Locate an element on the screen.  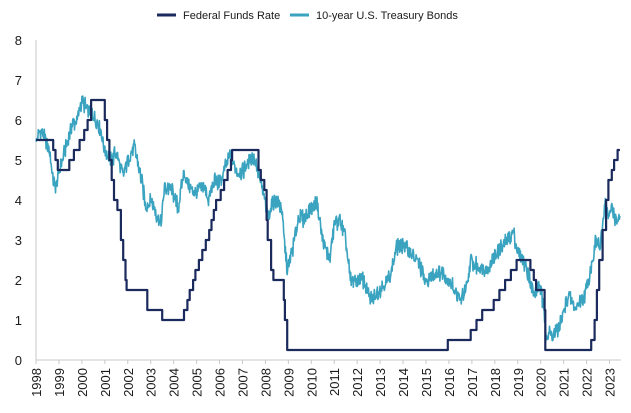
y-tick-label: 2 is located at coordinates (18, 280).